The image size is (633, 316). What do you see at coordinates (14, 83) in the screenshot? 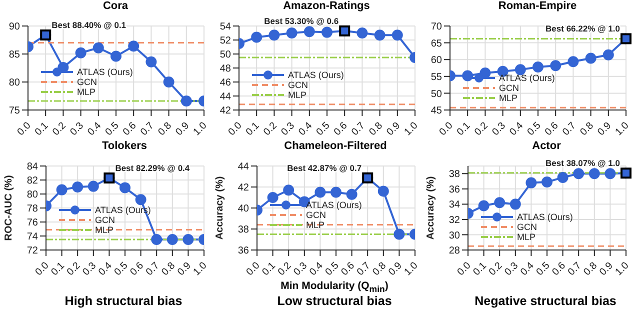
I see `y-tick-label: 80` at bounding box center [14, 83].